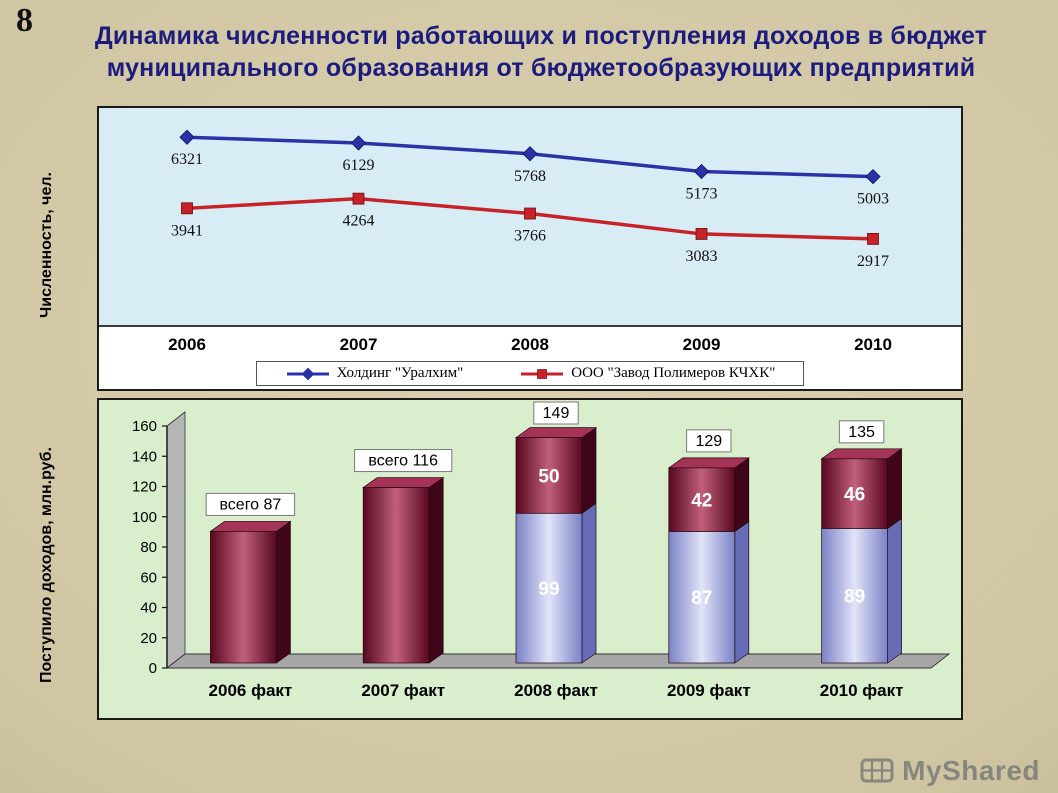 The height and width of the screenshot is (793, 1058). What do you see at coordinates (307, 373) in the screenshot?
I see `diamond-marker-icon` at bounding box center [307, 373].